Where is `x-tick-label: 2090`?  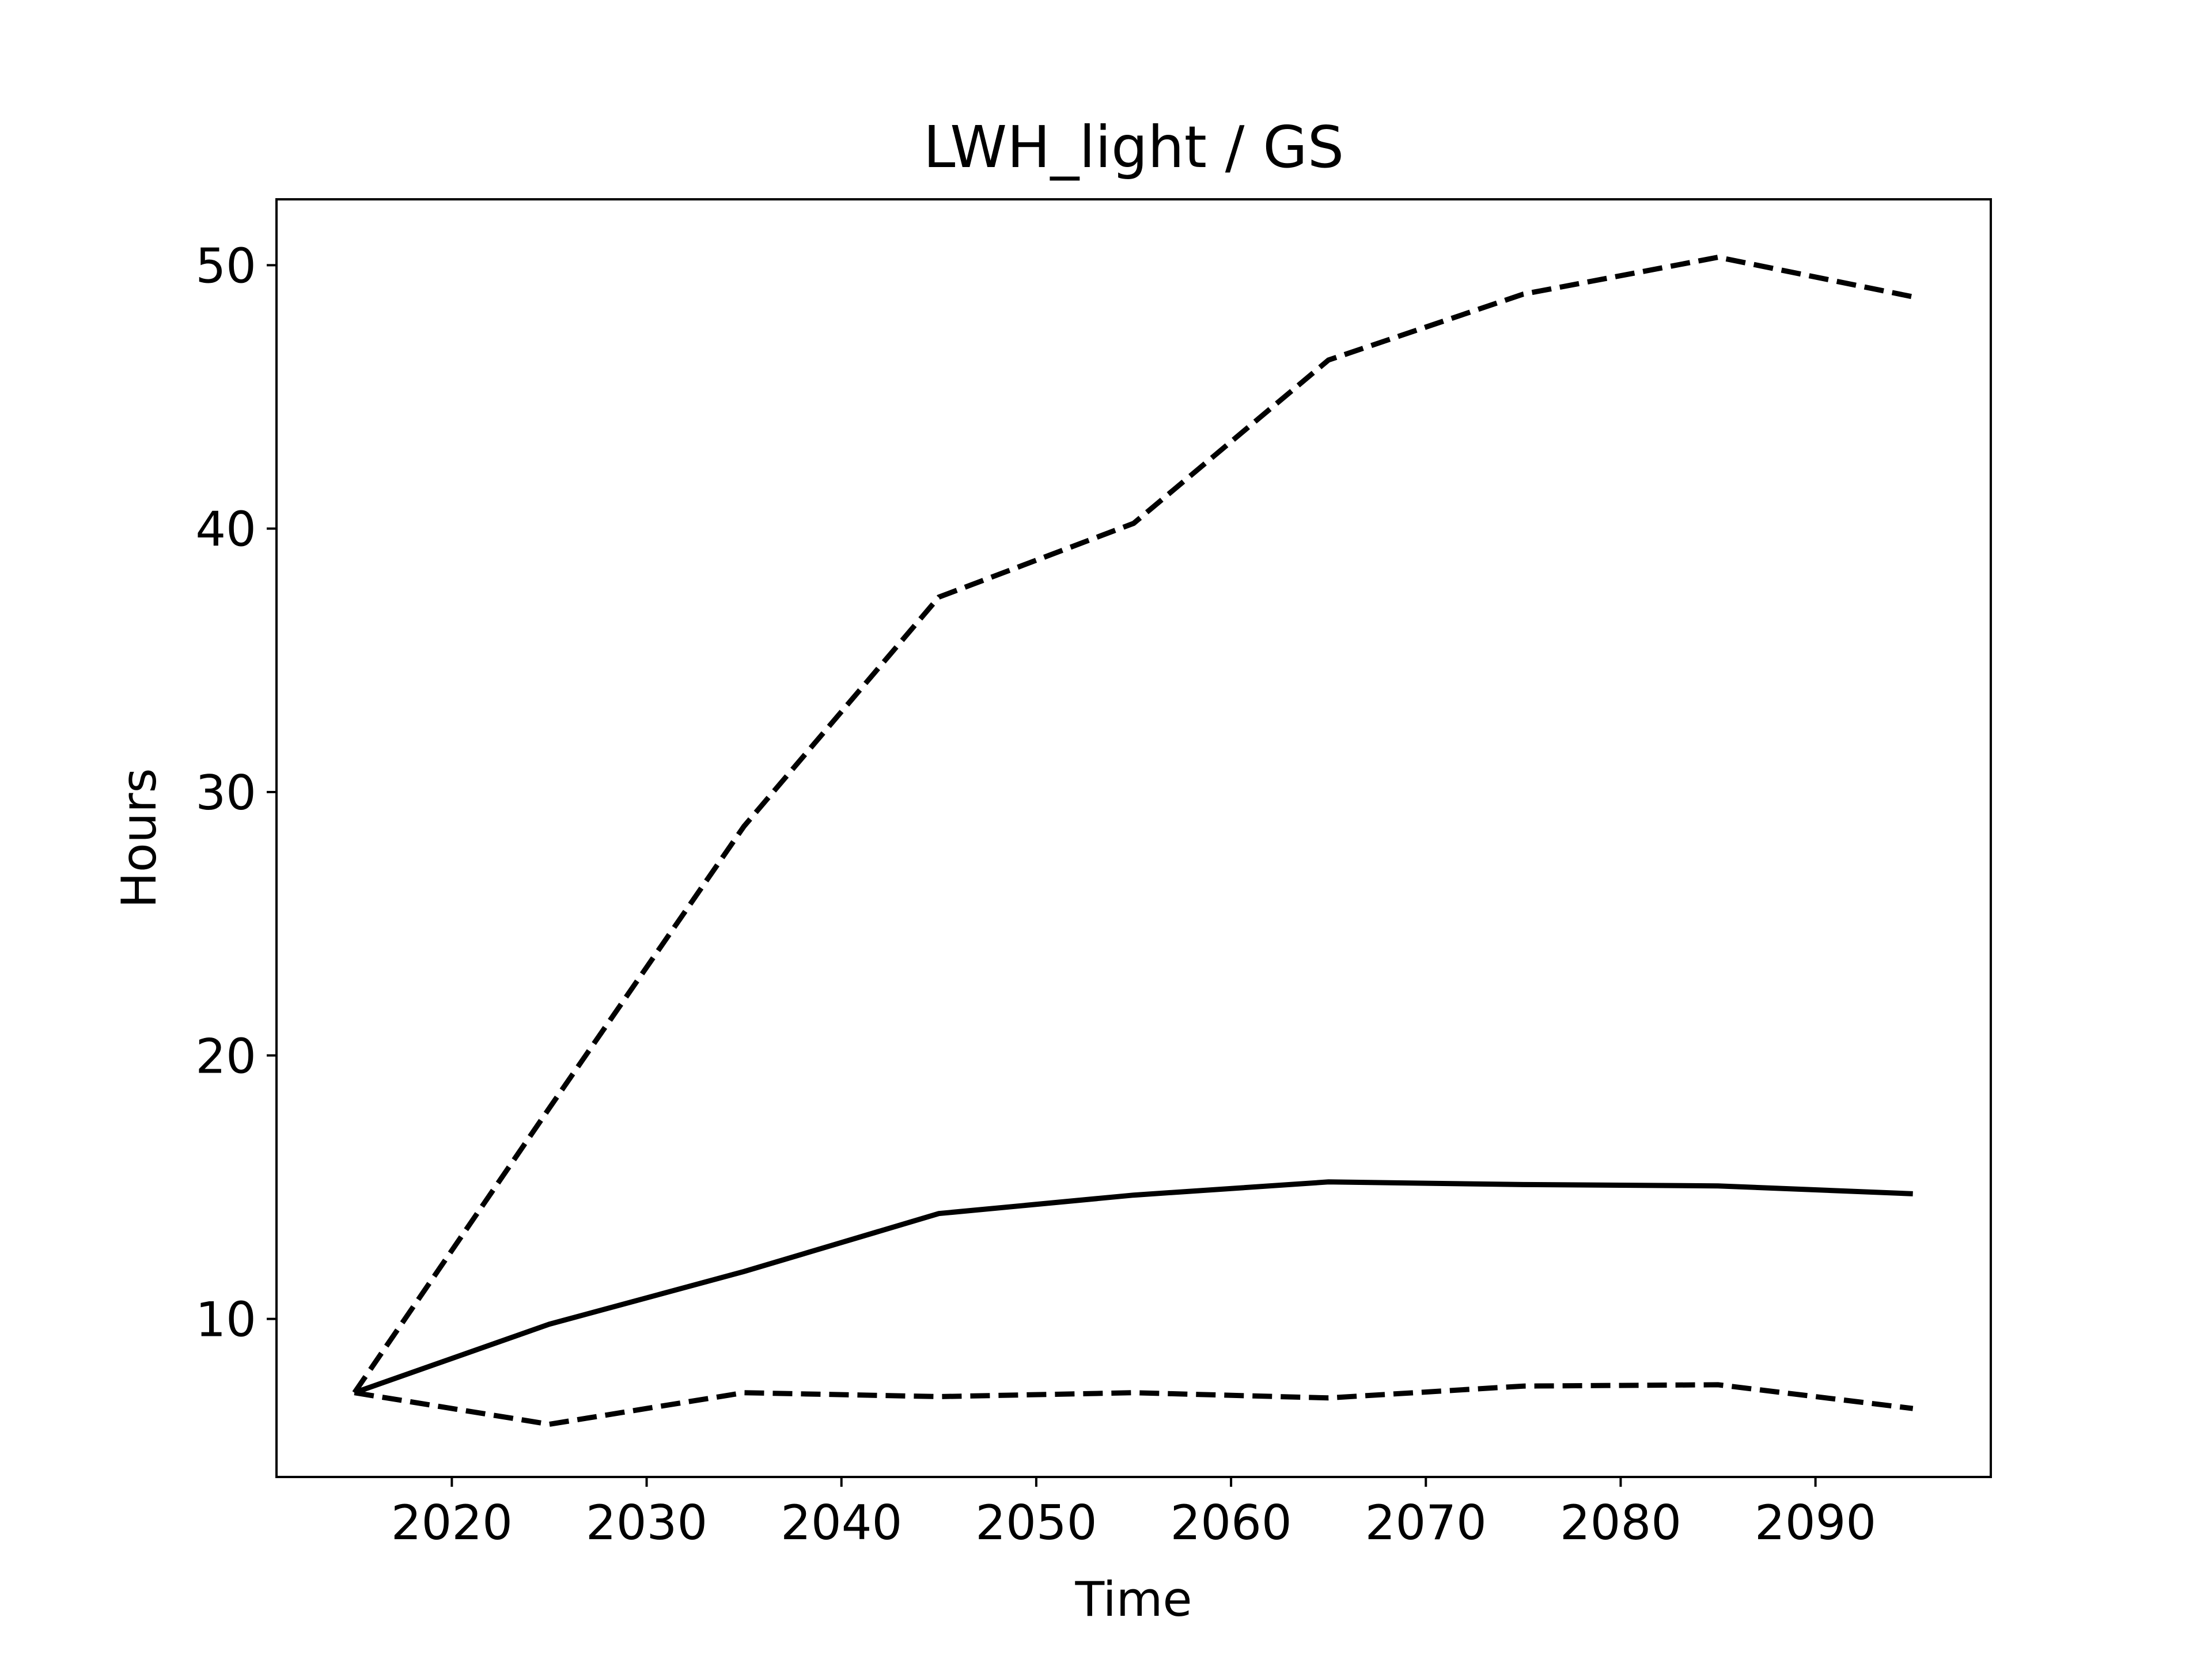
x-tick-label: 2090 is located at coordinates (1815, 1523).